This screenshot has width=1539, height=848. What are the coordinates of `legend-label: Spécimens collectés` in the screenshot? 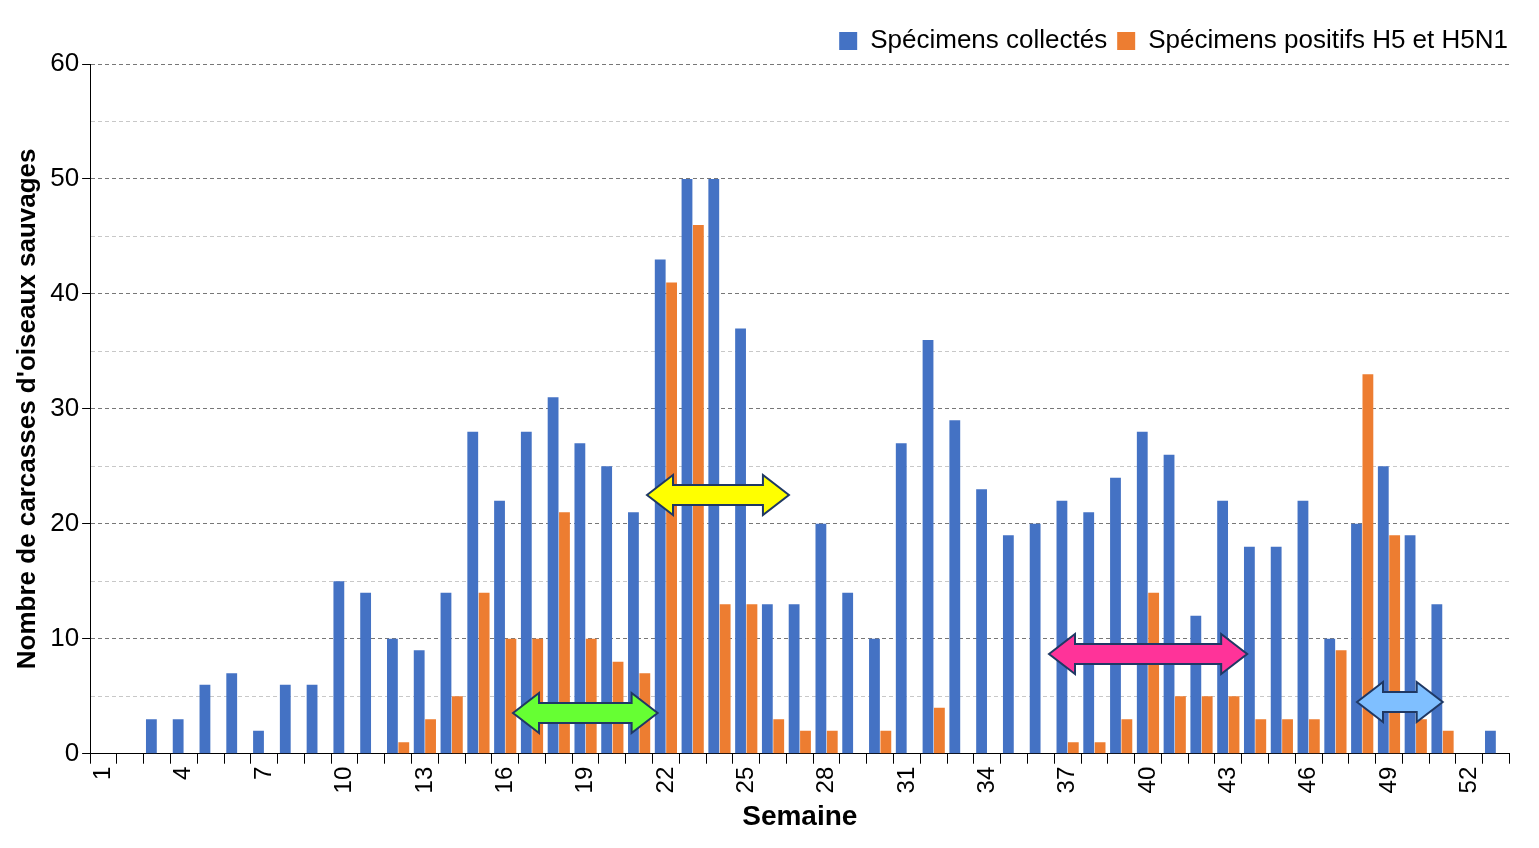 It's located at (989, 39).